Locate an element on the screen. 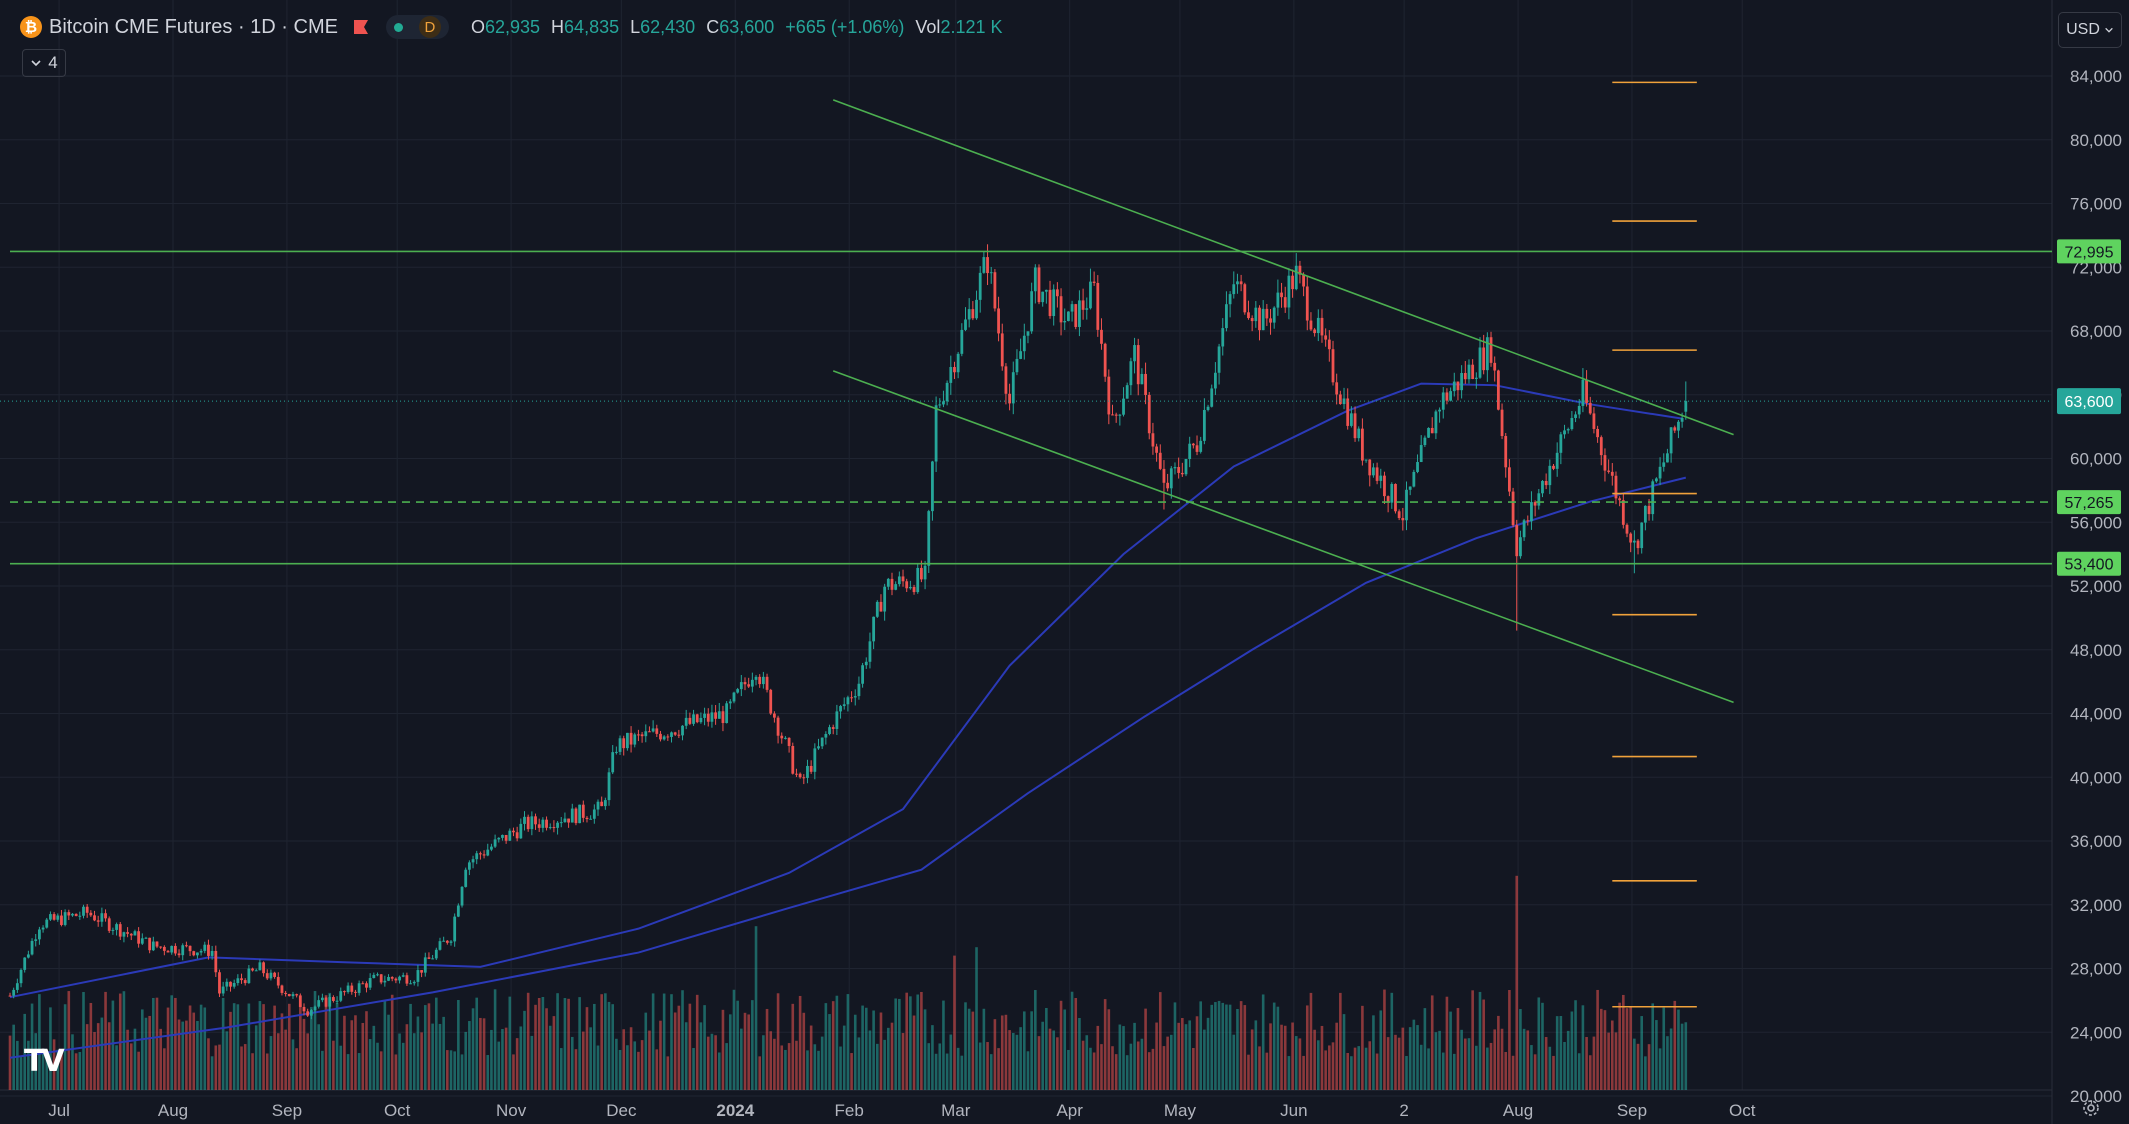 The height and width of the screenshot is (1124, 2129). x-tick-label: Mar is located at coordinates (956, 1110).